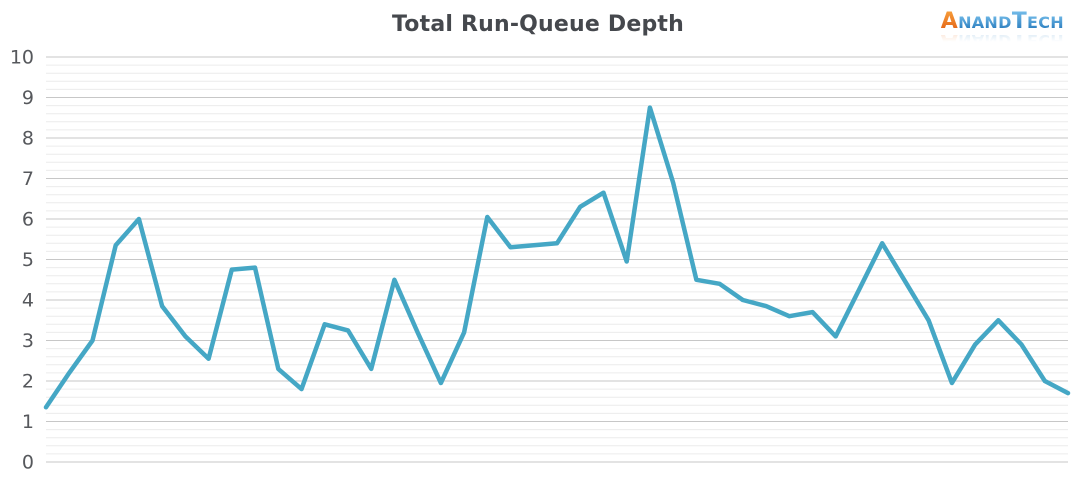  I want to click on logo-letters-ech: ECH, so click(1045, 22).